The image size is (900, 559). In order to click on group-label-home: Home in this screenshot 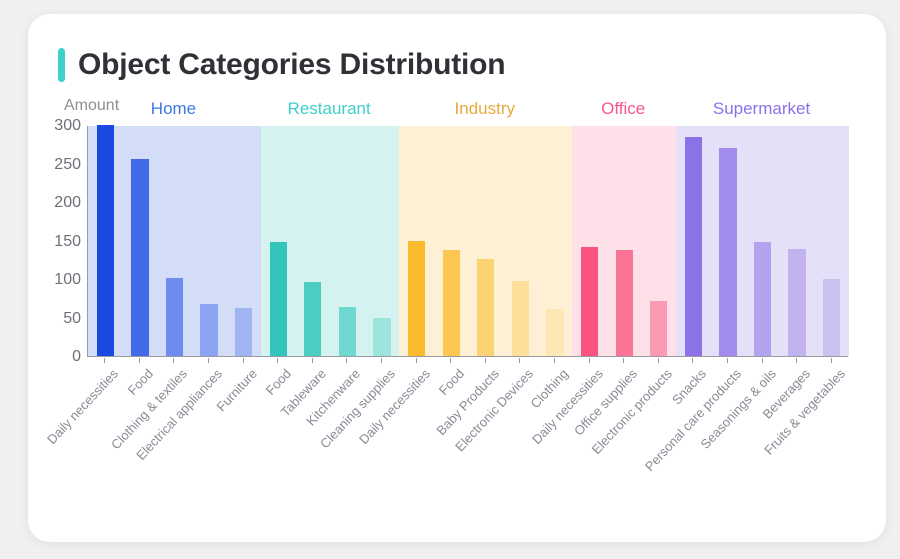, I will do `click(173, 108)`.